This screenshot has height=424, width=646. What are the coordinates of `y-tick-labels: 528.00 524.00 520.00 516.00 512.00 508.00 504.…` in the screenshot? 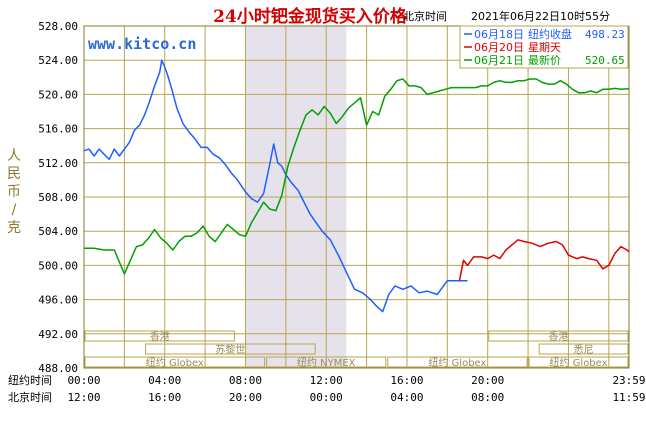 It's located at (58, 197).